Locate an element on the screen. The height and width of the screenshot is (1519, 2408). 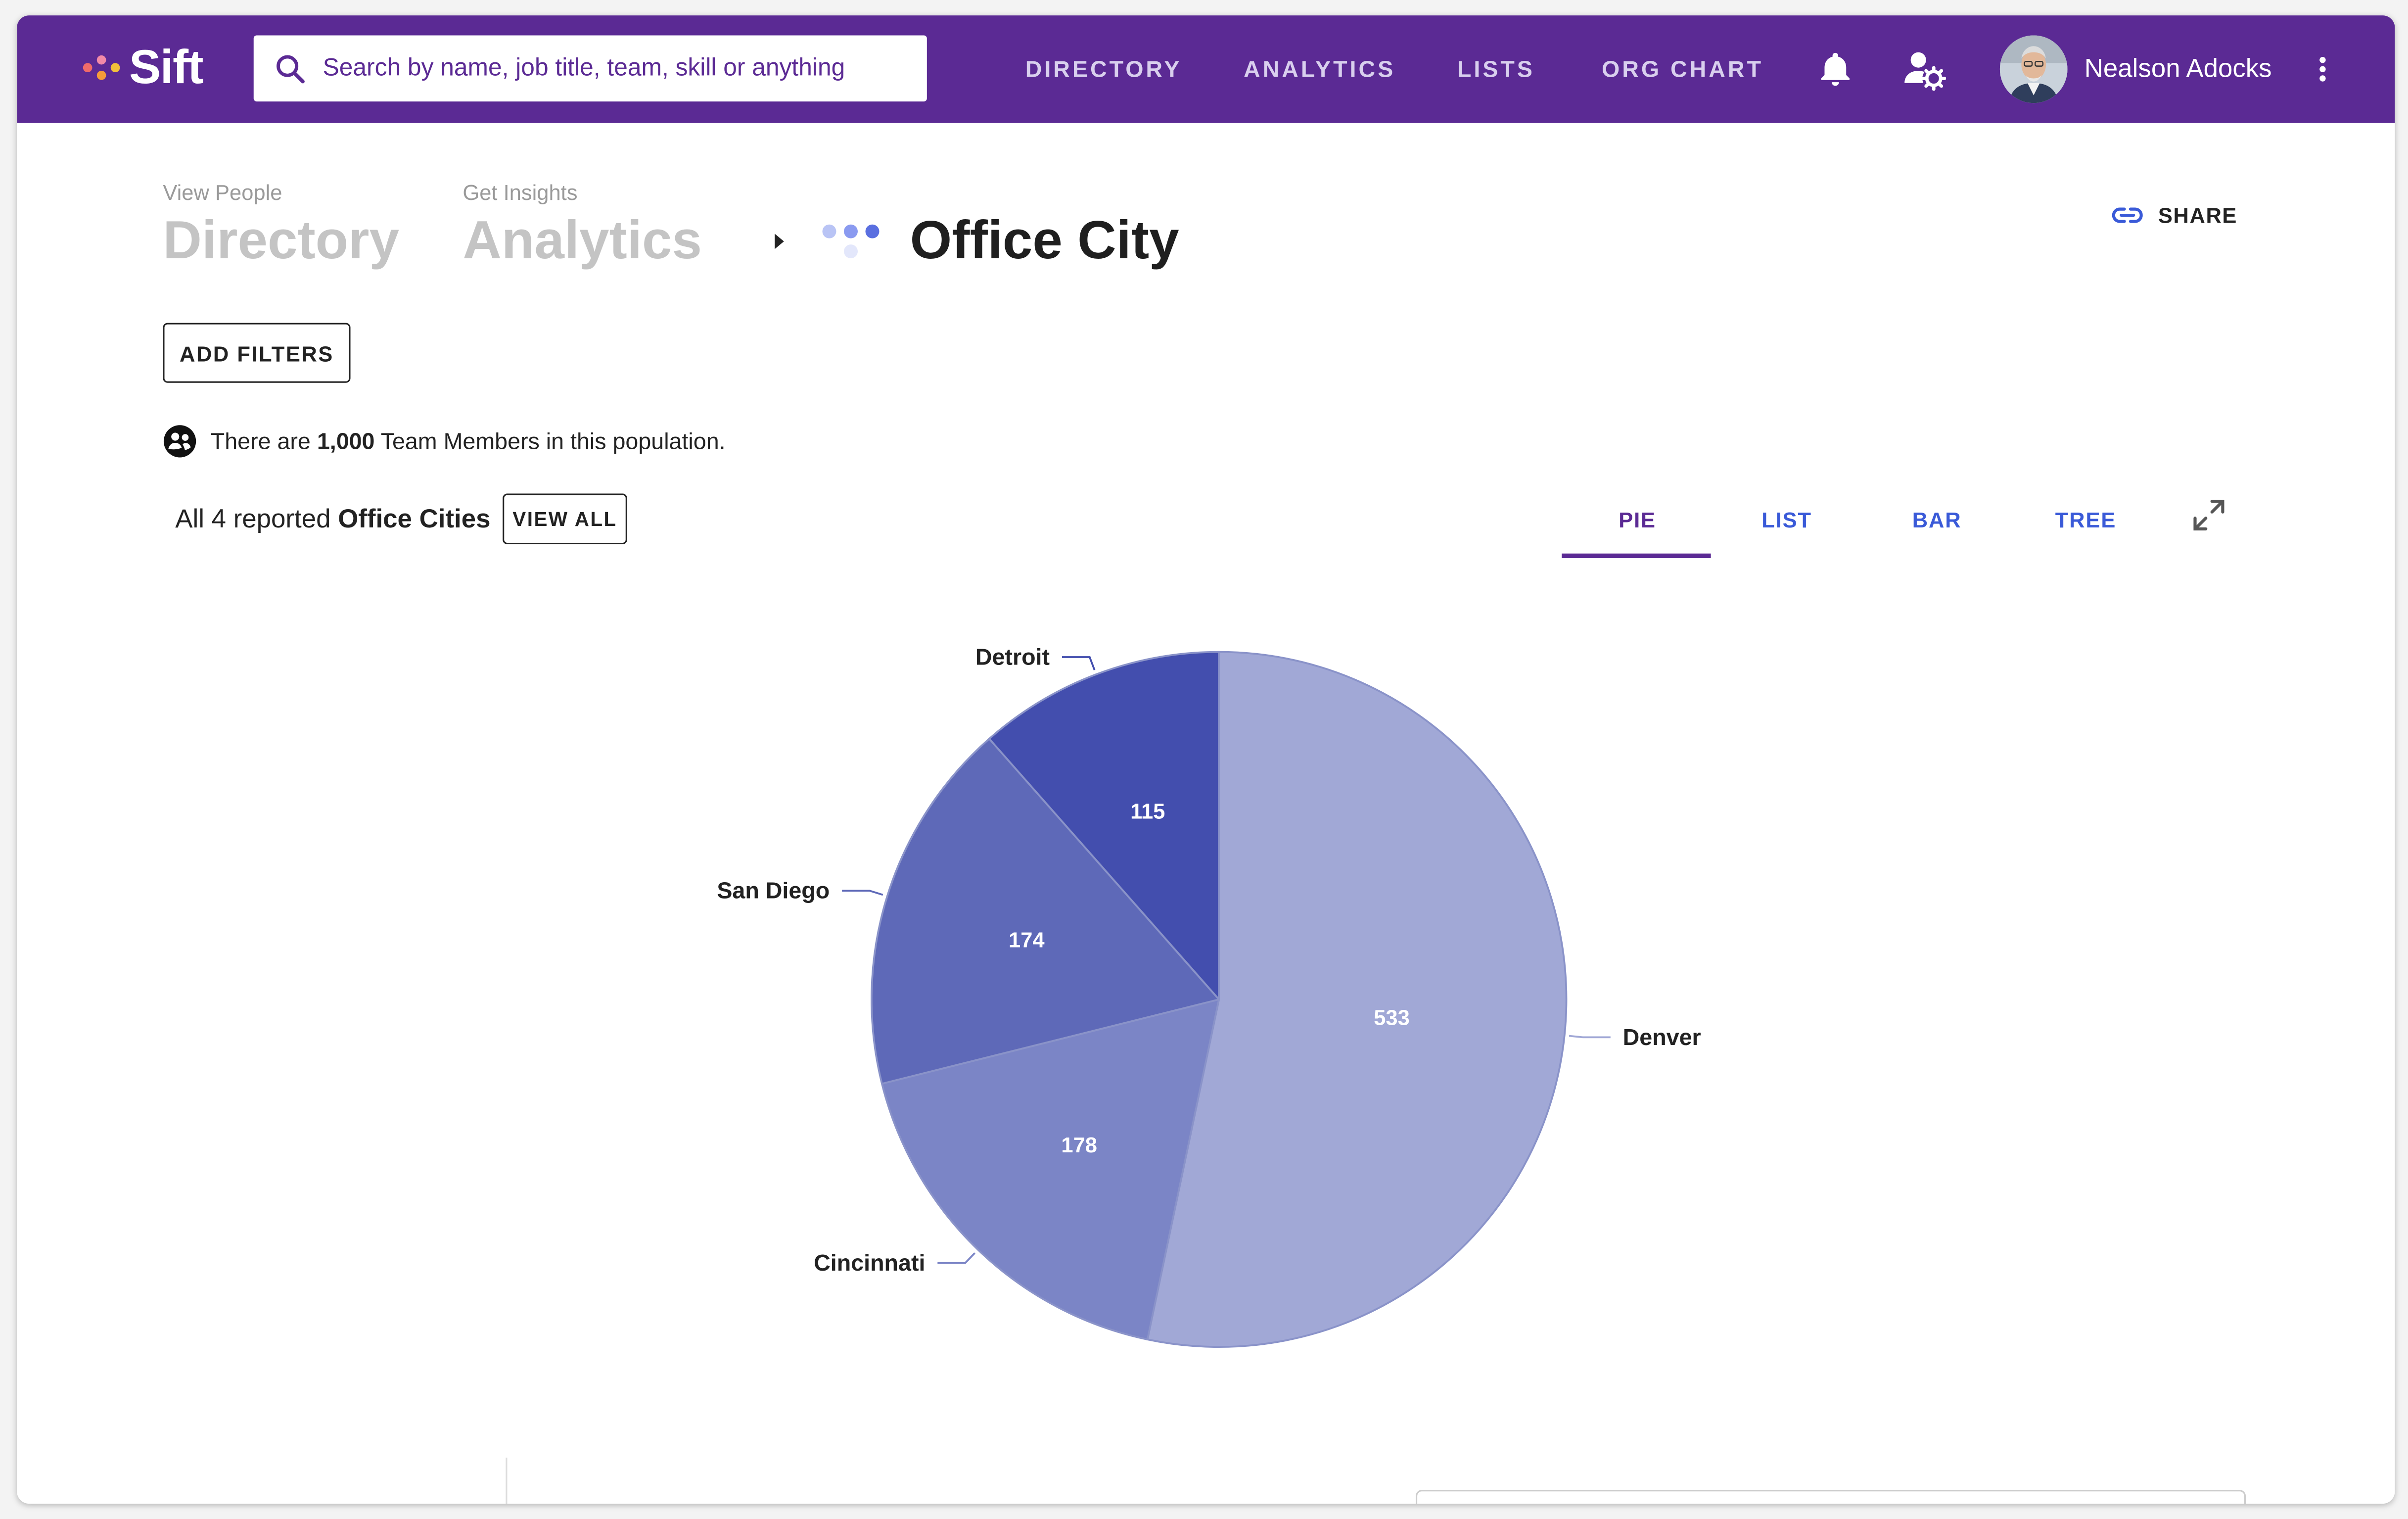
tab-tree: TREE is located at coordinates (2086, 519).